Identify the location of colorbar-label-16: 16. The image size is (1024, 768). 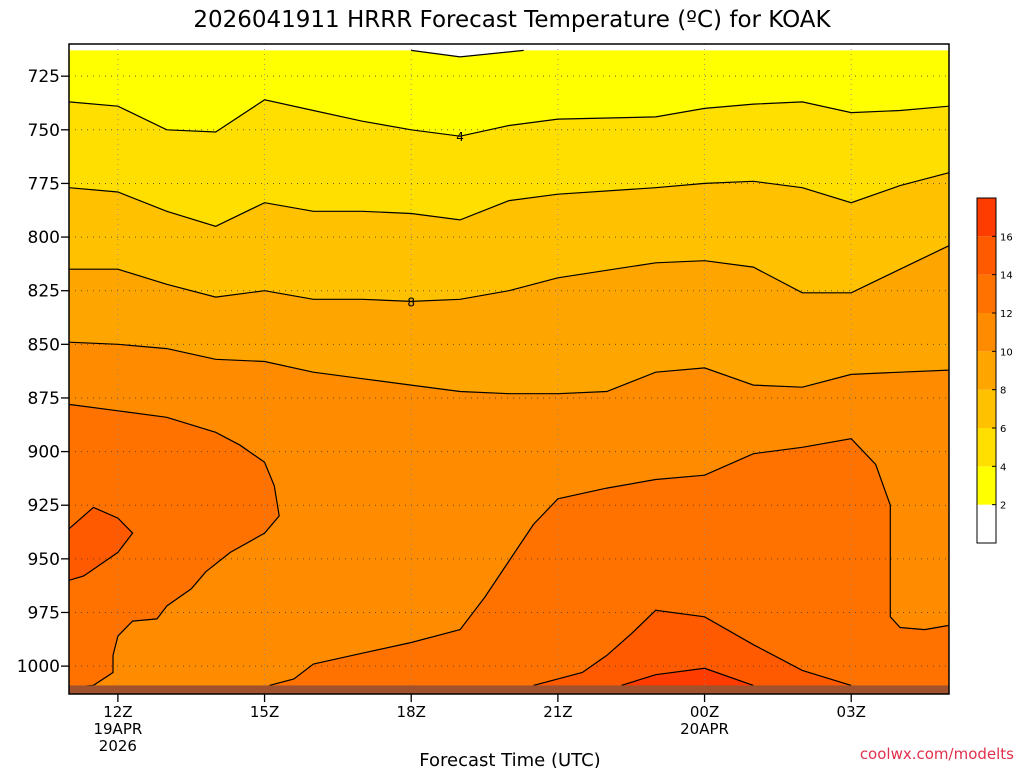
(1006, 237).